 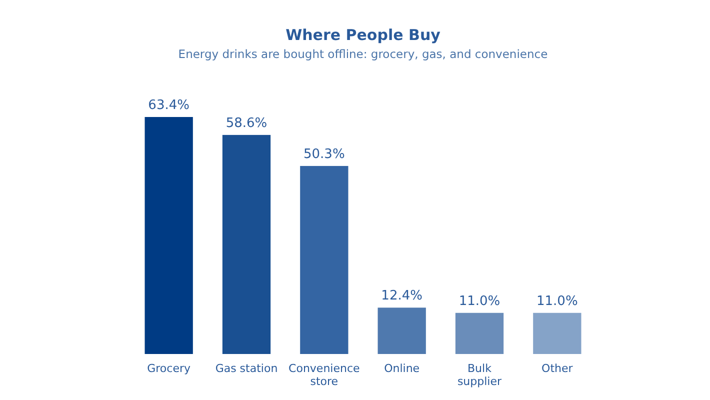 I want to click on data-label: 58.6%, so click(x=247, y=123).